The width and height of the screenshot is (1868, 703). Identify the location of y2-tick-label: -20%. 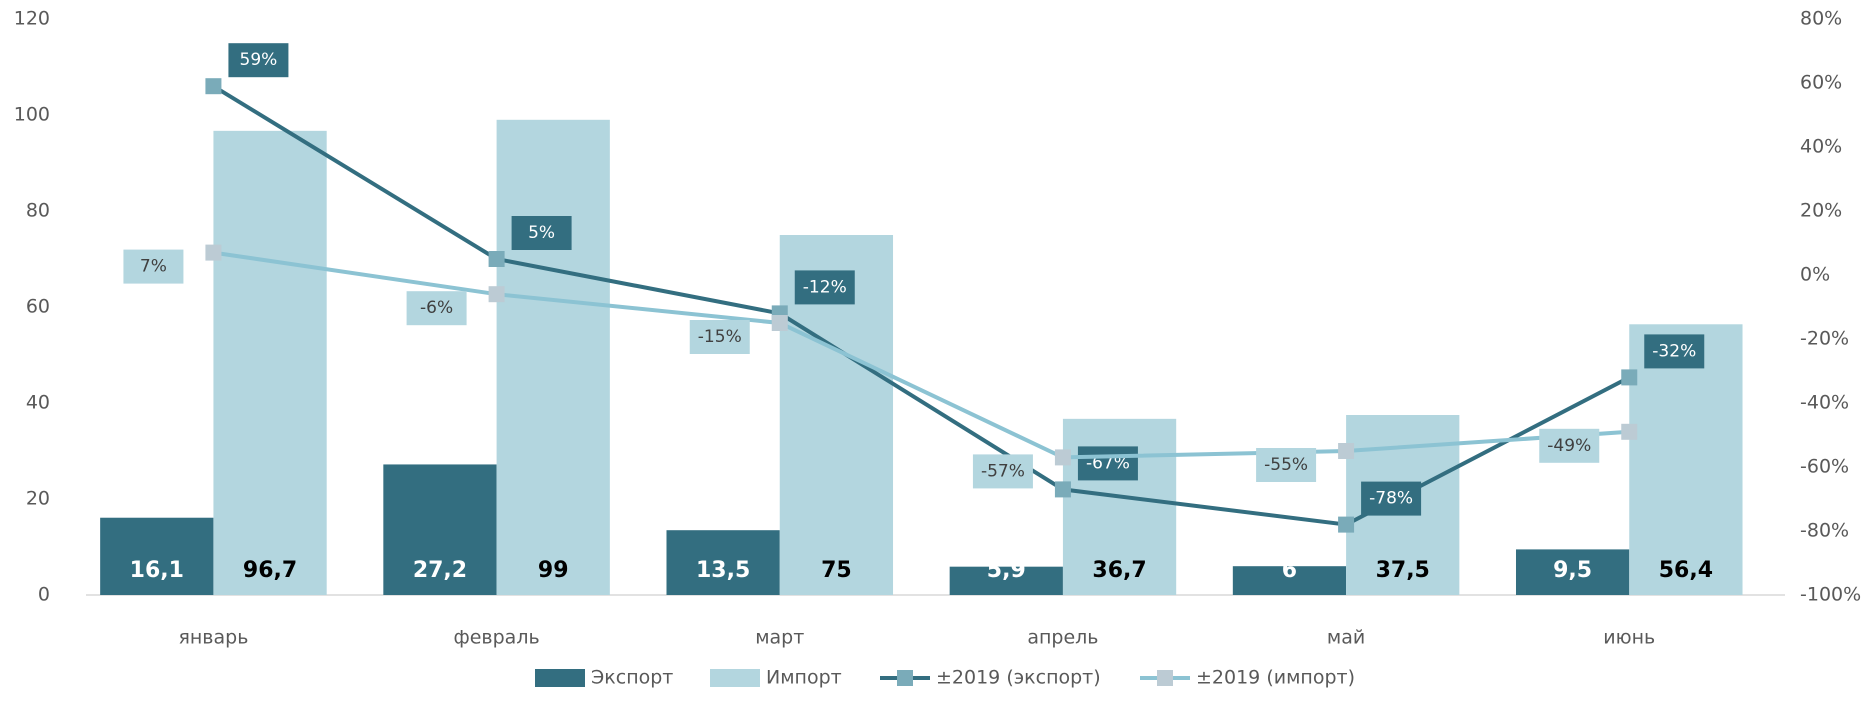
(1824, 339).